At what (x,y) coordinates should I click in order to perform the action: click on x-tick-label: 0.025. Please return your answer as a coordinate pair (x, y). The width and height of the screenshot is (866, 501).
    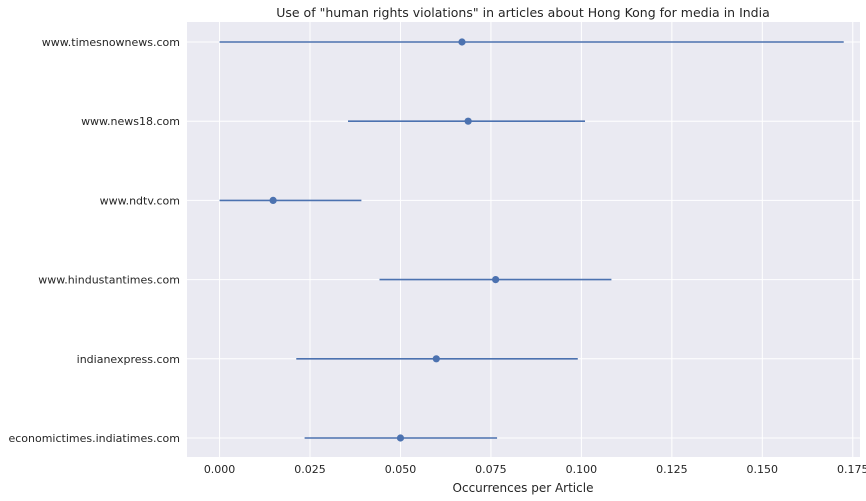
    Looking at the image, I should click on (310, 469).